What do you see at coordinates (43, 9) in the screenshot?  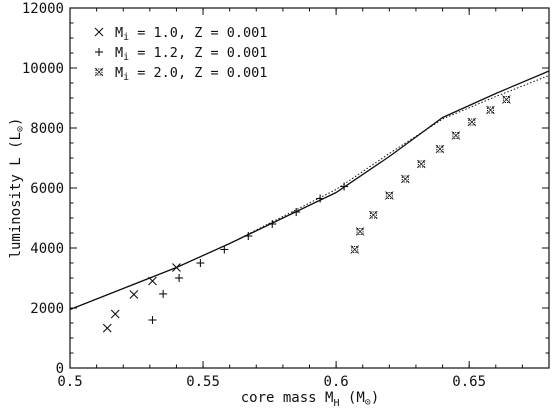 I see `y-tick-label: 12000` at bounding box center [43, 9].